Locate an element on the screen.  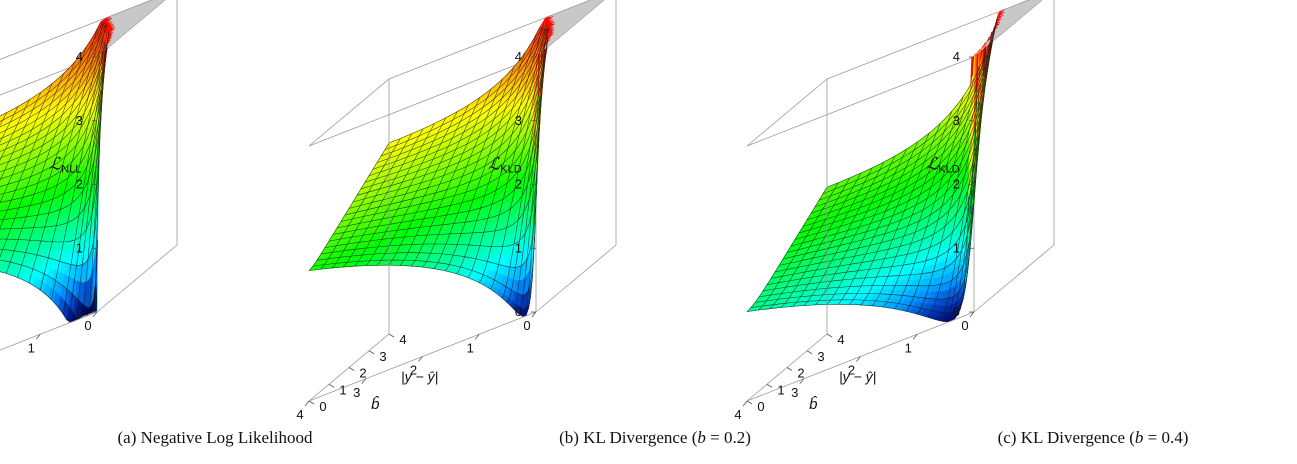
x-tick-label: 1 is located at coordinates (31, 347).